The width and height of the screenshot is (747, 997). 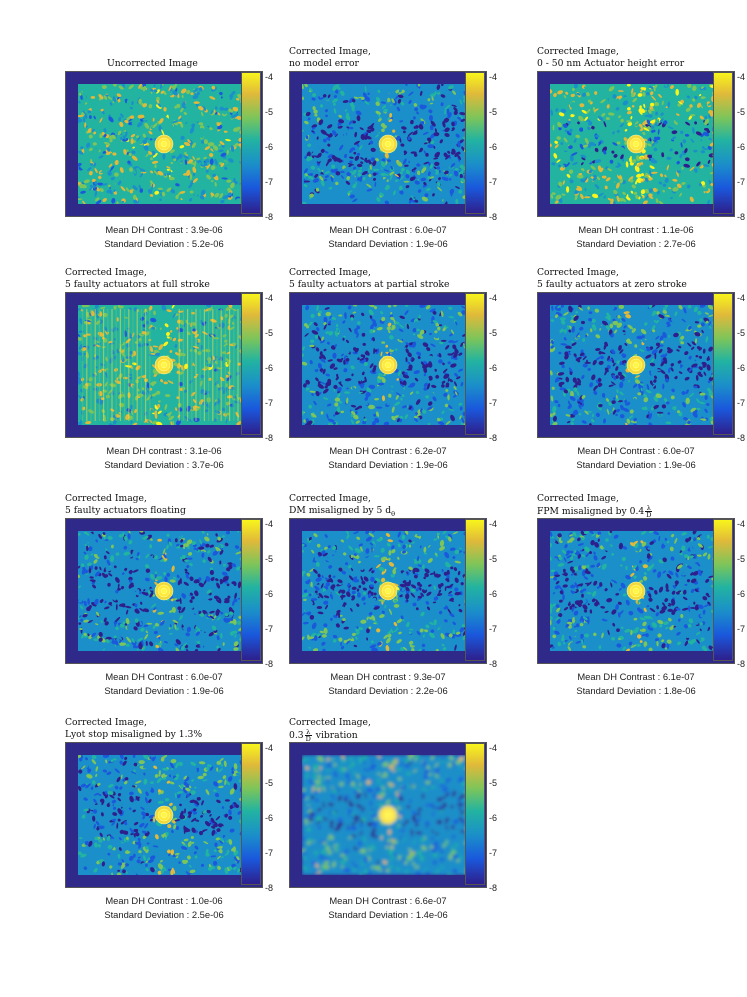 What do you see at coordinates (393, 513) in the screenshot?
I see `panel-title-subscript: θ` at bounding box center [393, 513].